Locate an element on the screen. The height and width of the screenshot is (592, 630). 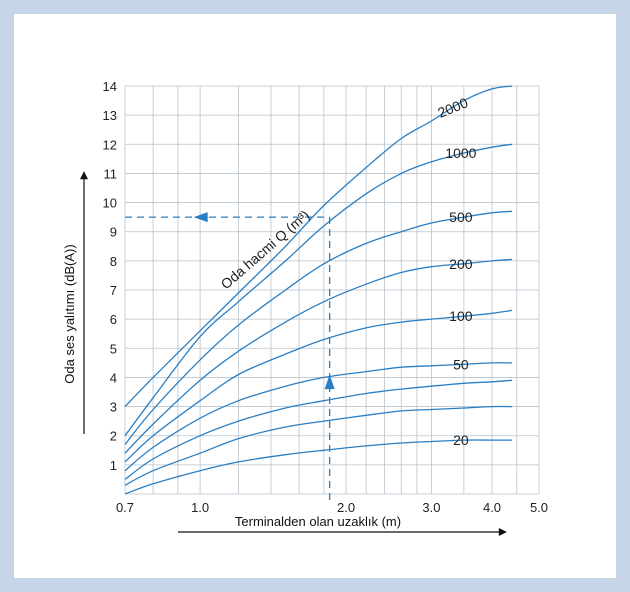
y-tick-label: 7 is located at coordinates (113, 290).